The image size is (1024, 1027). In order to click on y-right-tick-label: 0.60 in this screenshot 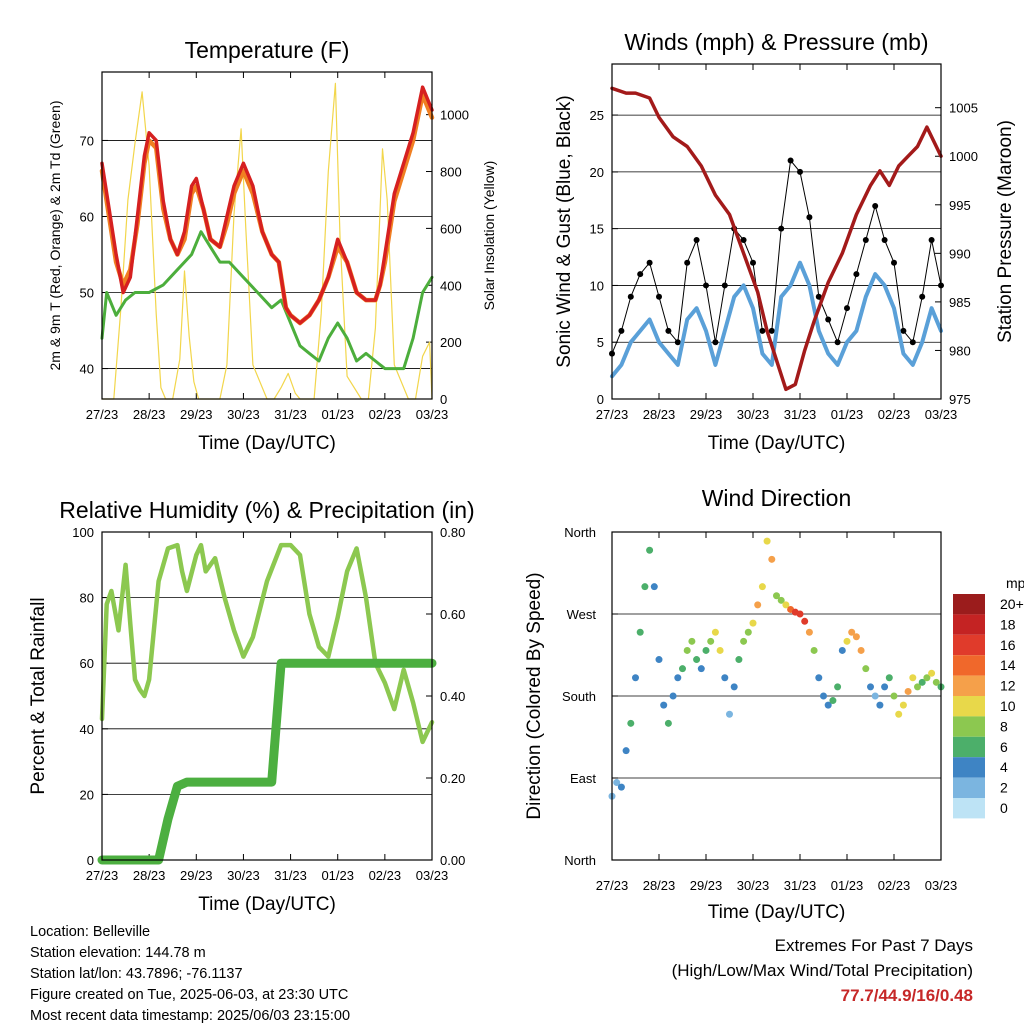, I will do `click(452, 614)`.